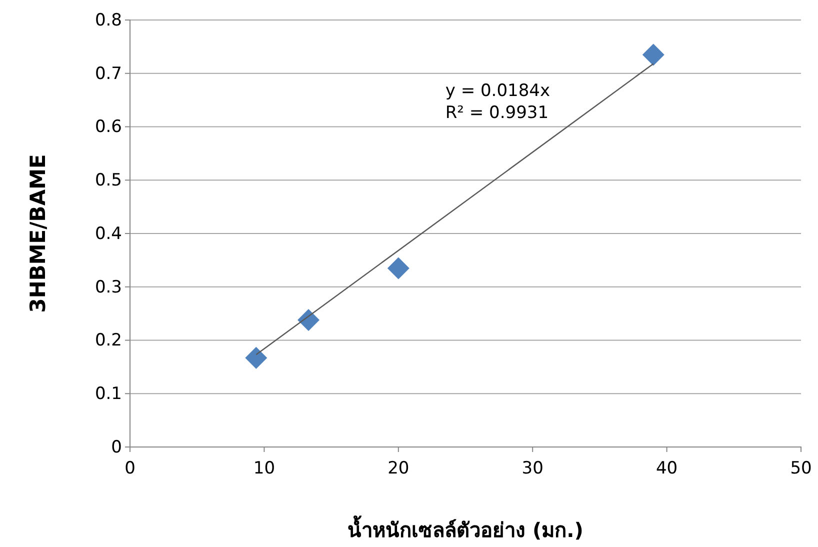  I want to click on y-tick-label: 0.3, so click(108, 287).